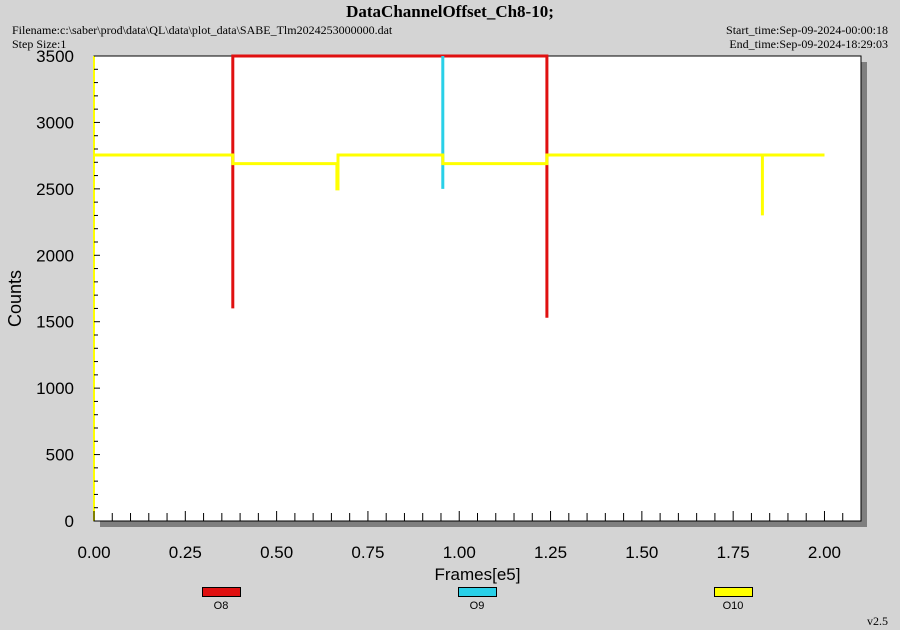 Image resolution: width=900 pixels, height=630 pixels. What do you see at coordinates (60, 455) in the screenshot?
I see `y-tick-label: 500` at bounding box center [60, 455].